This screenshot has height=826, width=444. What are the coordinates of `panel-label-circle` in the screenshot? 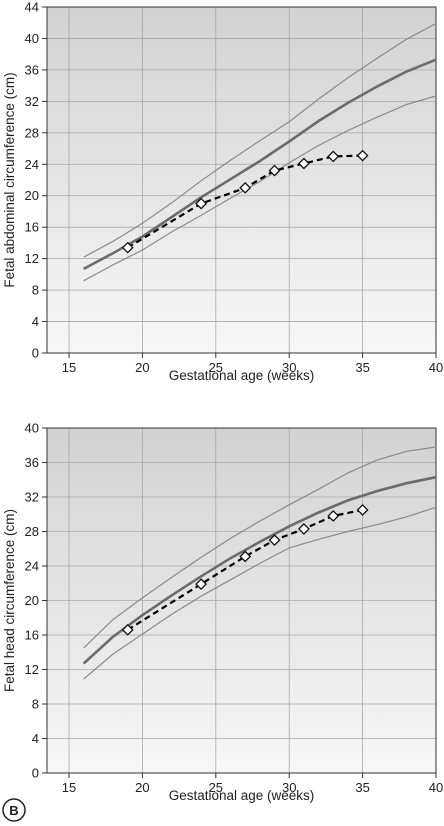 It's located at (14, 810).